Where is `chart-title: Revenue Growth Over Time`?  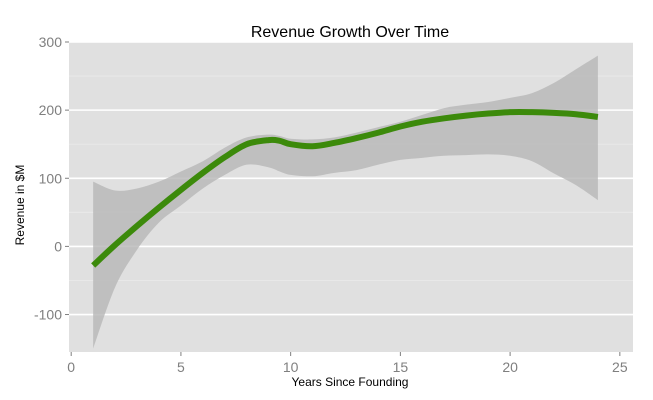
chart-title: Revenue Growth Over Time is located at coordinates (350, 32).